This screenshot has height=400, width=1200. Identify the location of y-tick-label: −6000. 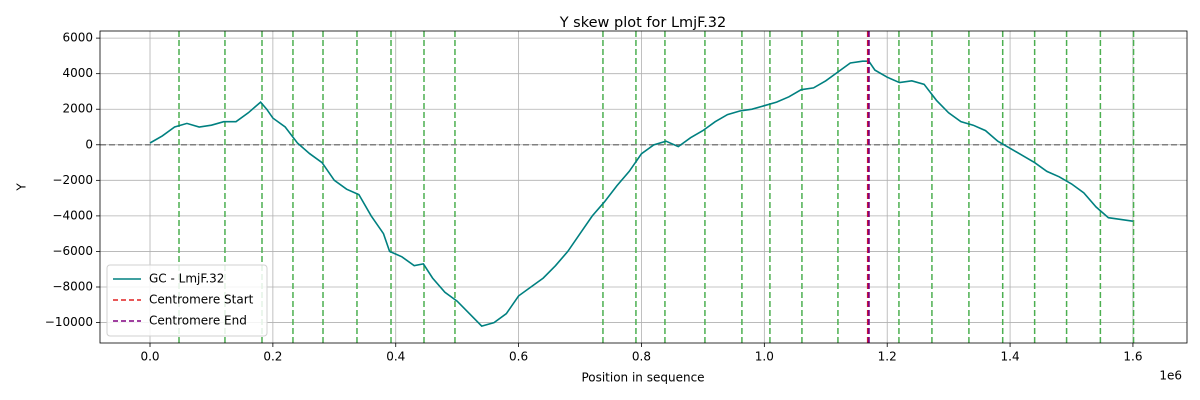
(72, 251).